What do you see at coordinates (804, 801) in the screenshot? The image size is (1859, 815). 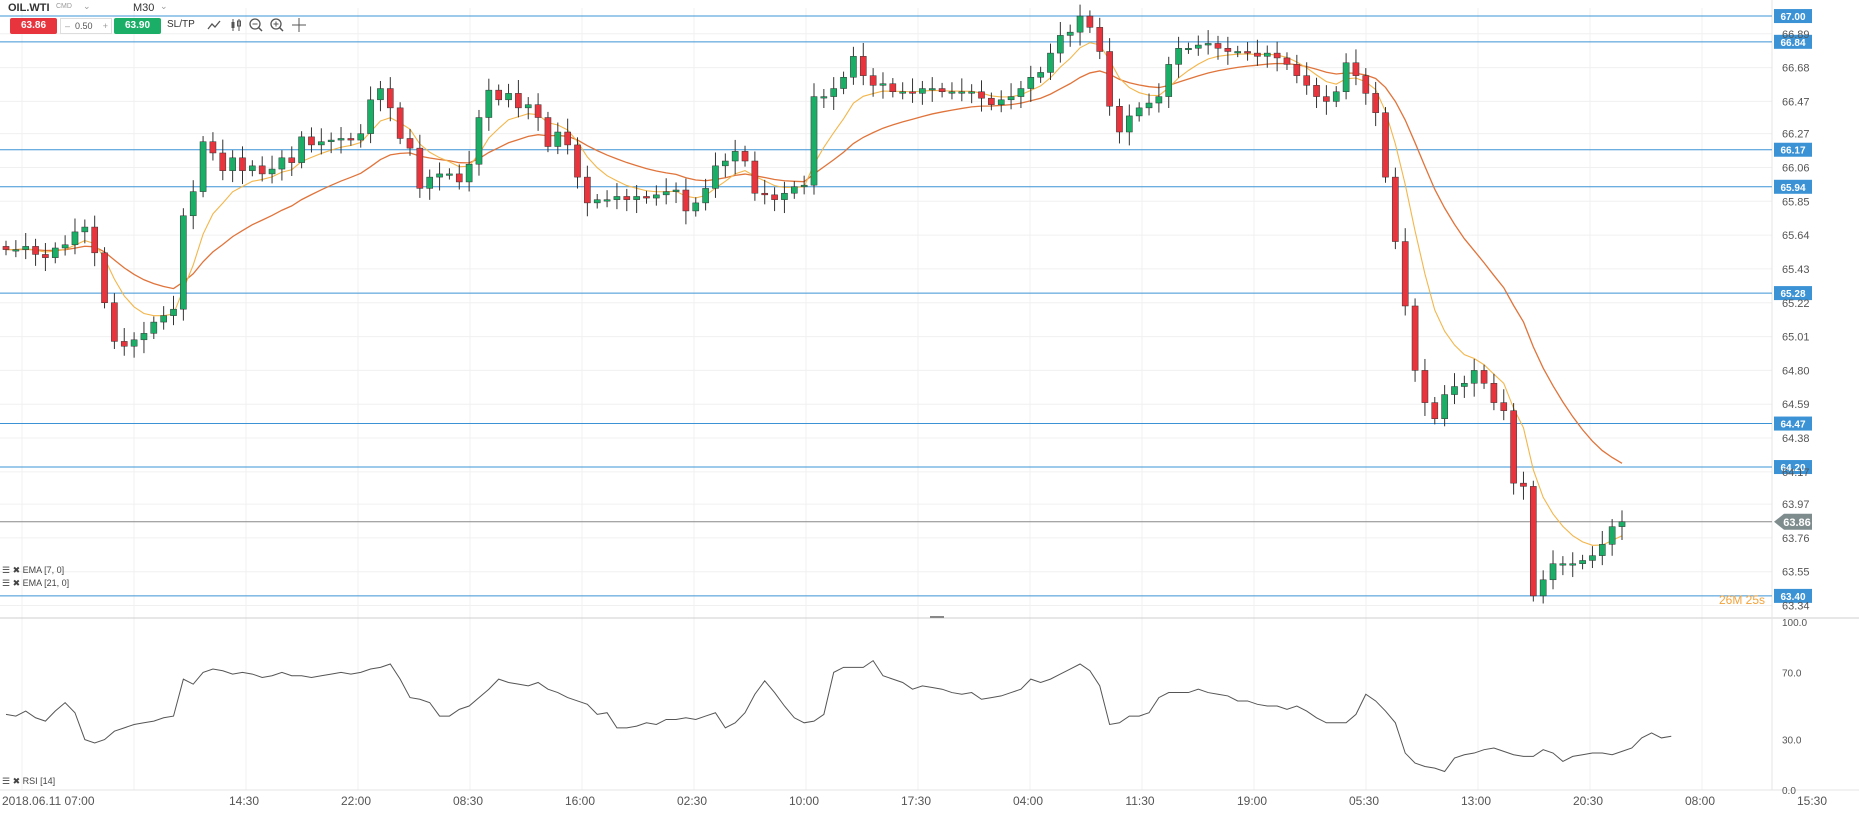 I see `time-tick-label: 10:00` at bounding box center [804, 801].